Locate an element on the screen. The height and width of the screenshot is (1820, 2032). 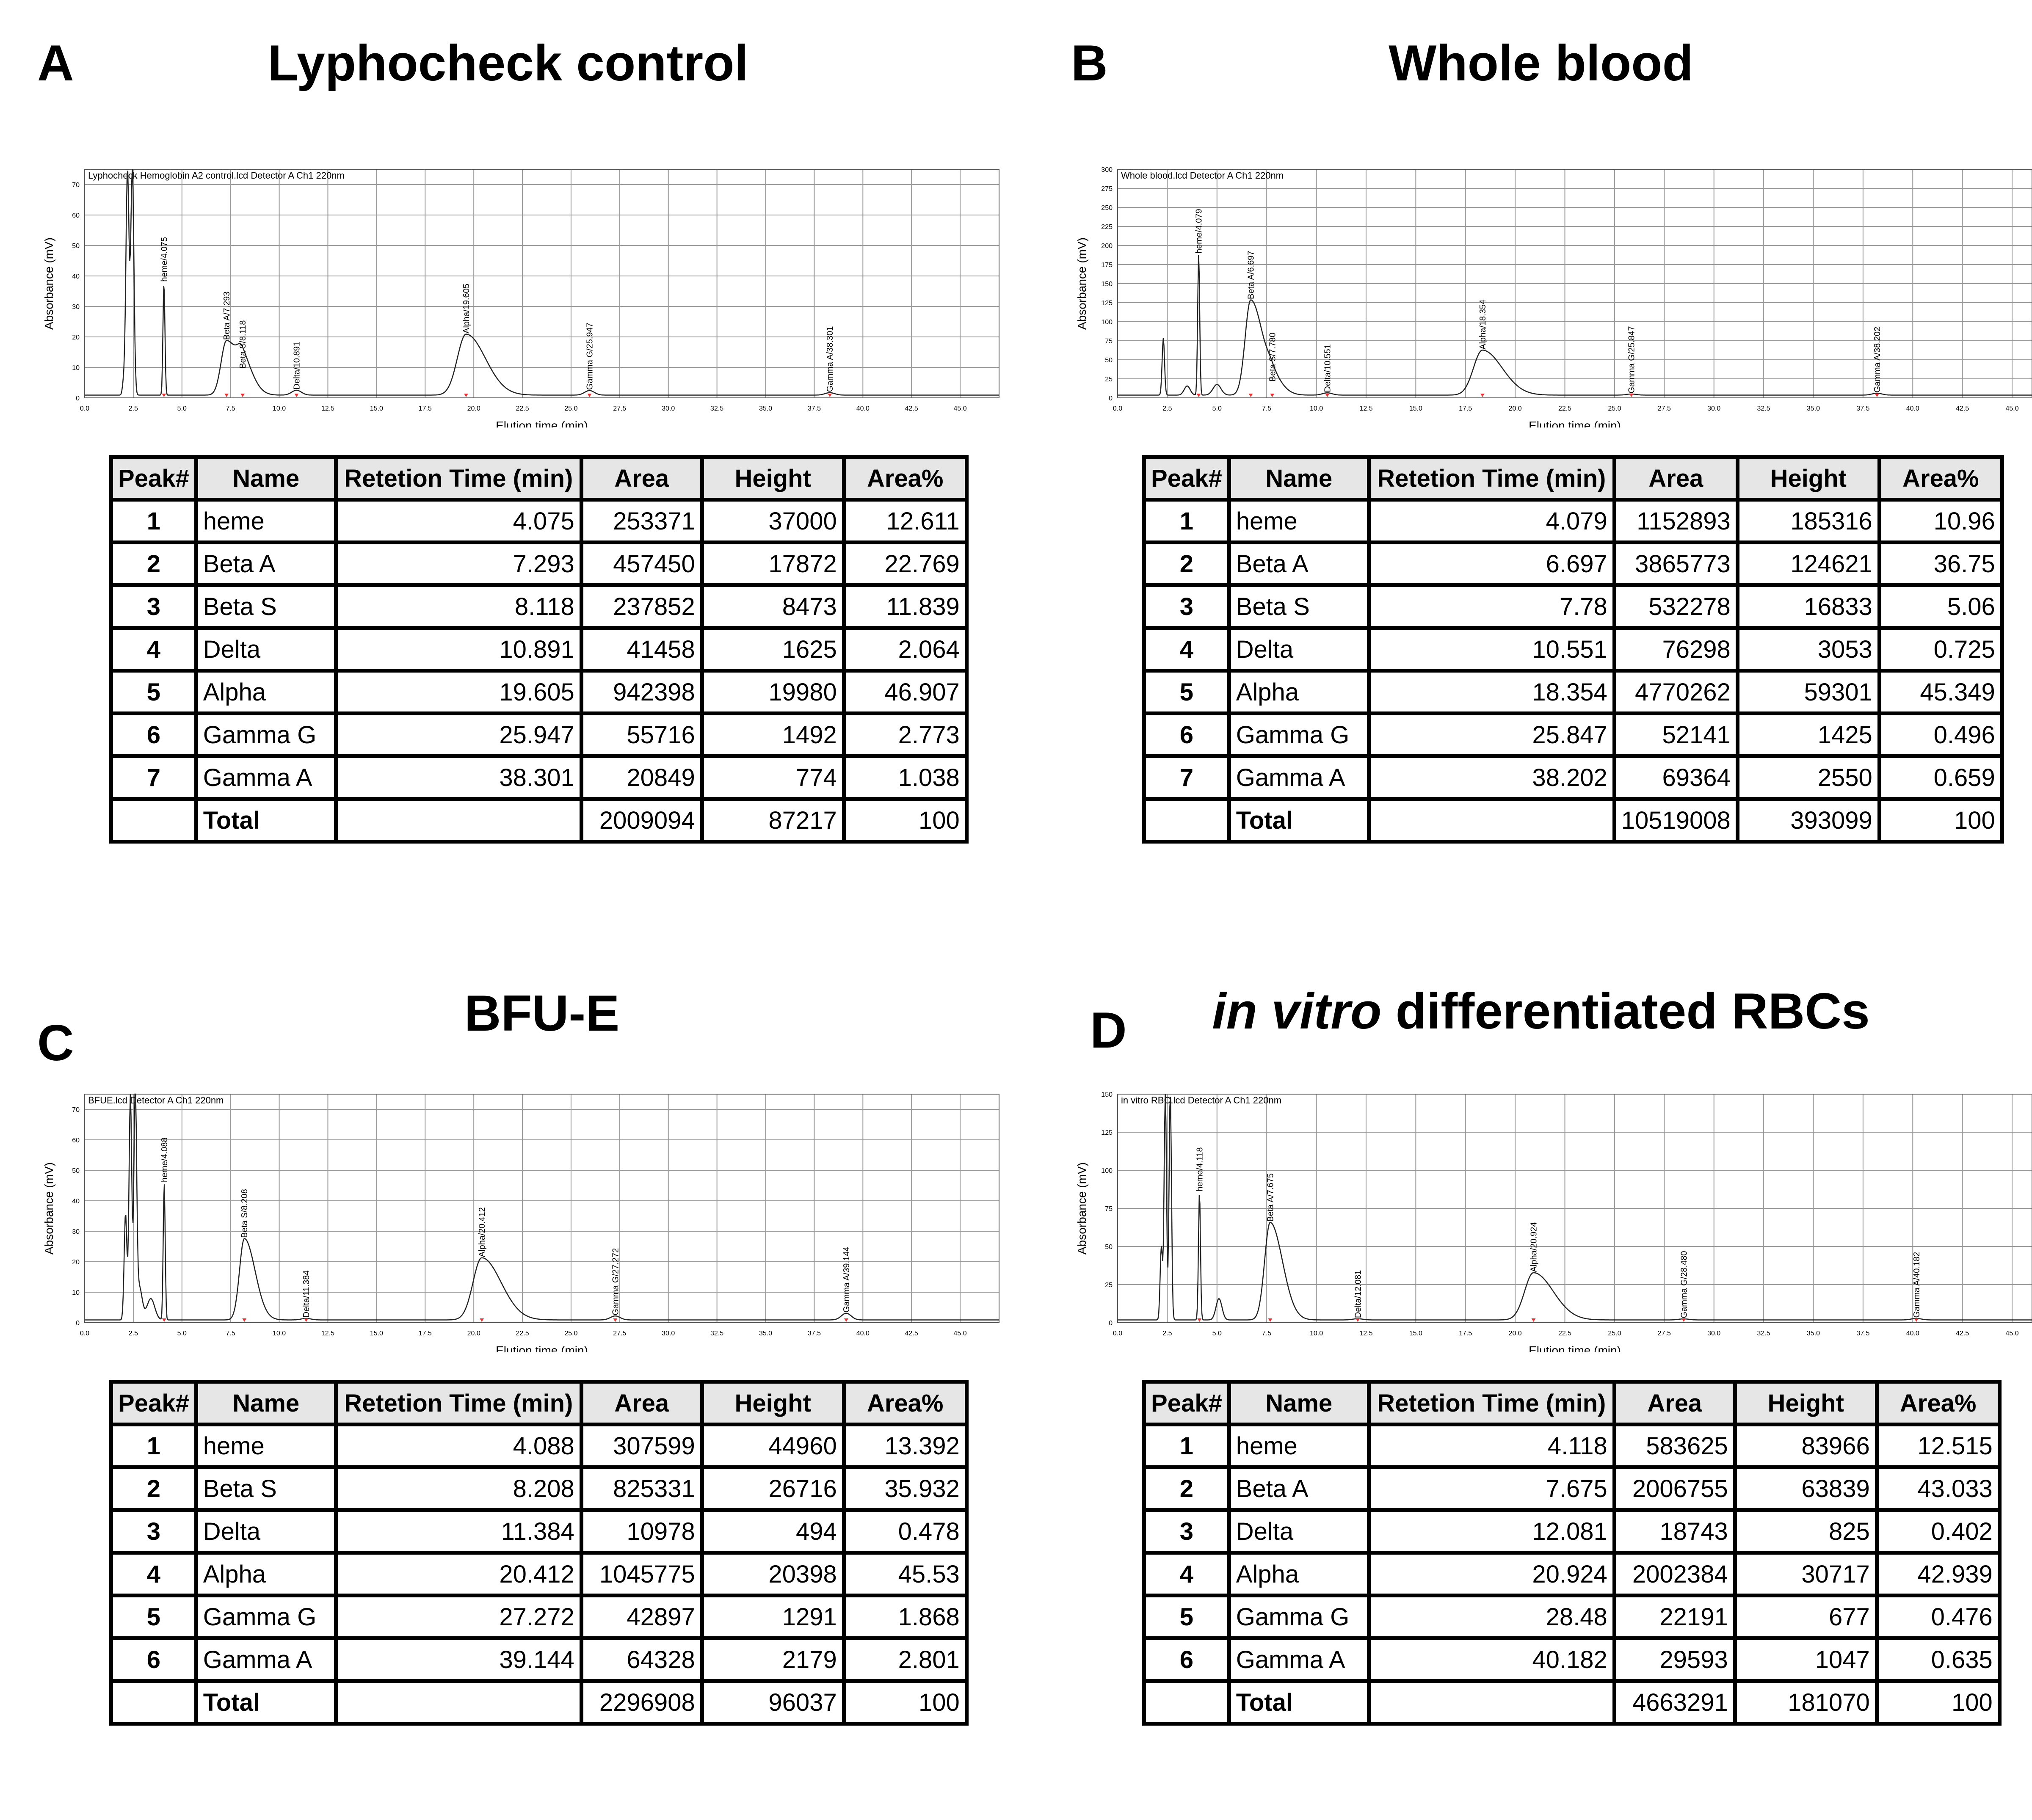
x-tick-label: 22.5 is located at coordinates (1564, 1334).